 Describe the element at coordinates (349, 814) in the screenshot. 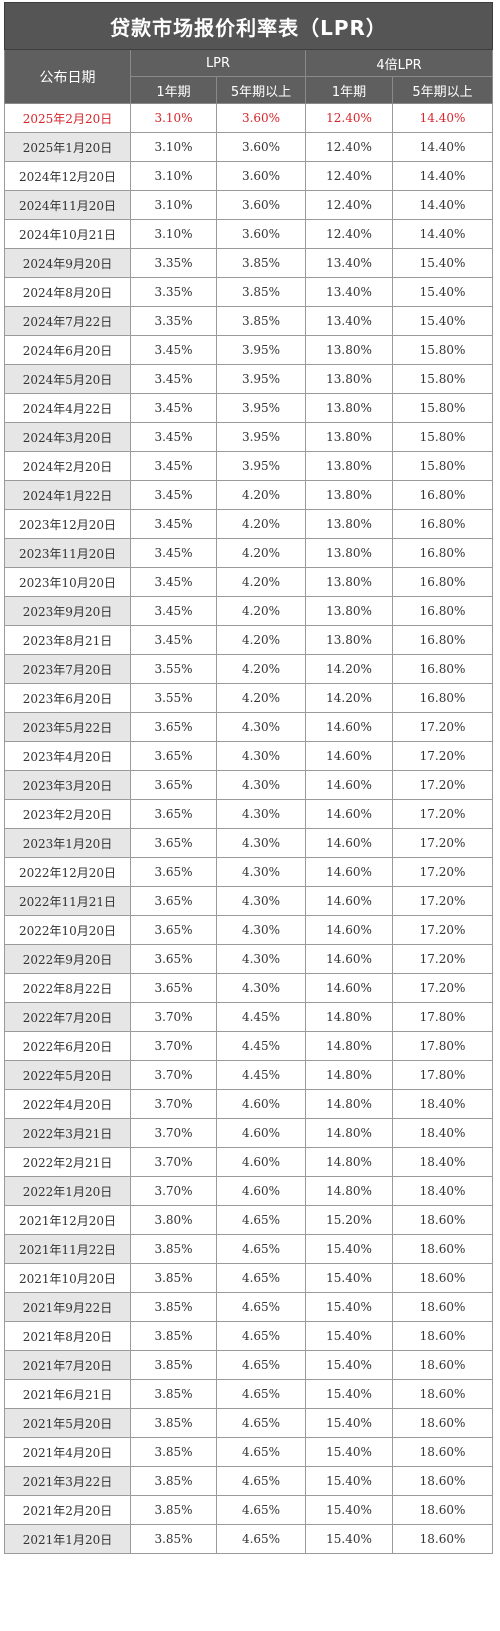

I see `lpr4-1y-cell: 14.60%` at that location.